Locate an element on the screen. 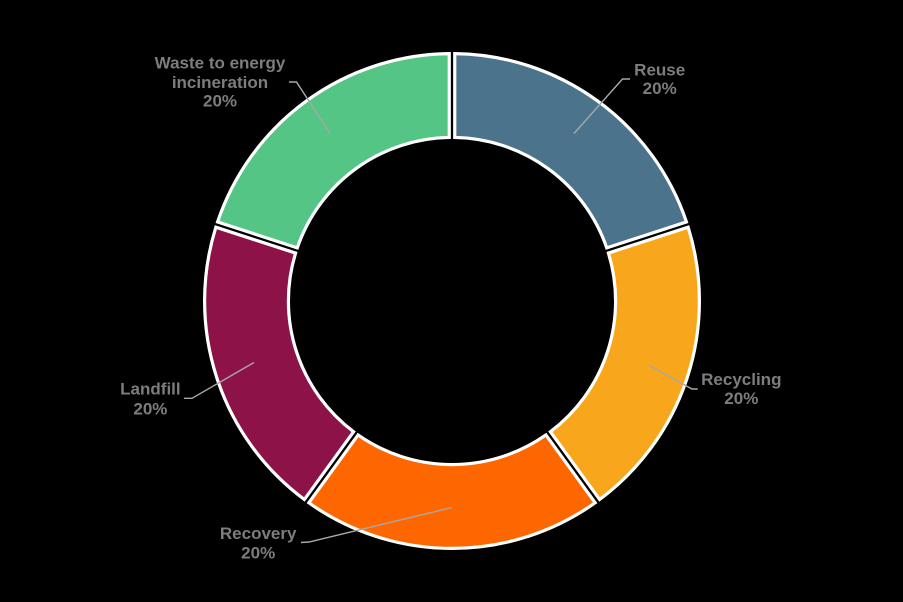 The width and height of the screenshot is (903, 602). svg-text: Waste to energy is located at coordinates (220, 62).